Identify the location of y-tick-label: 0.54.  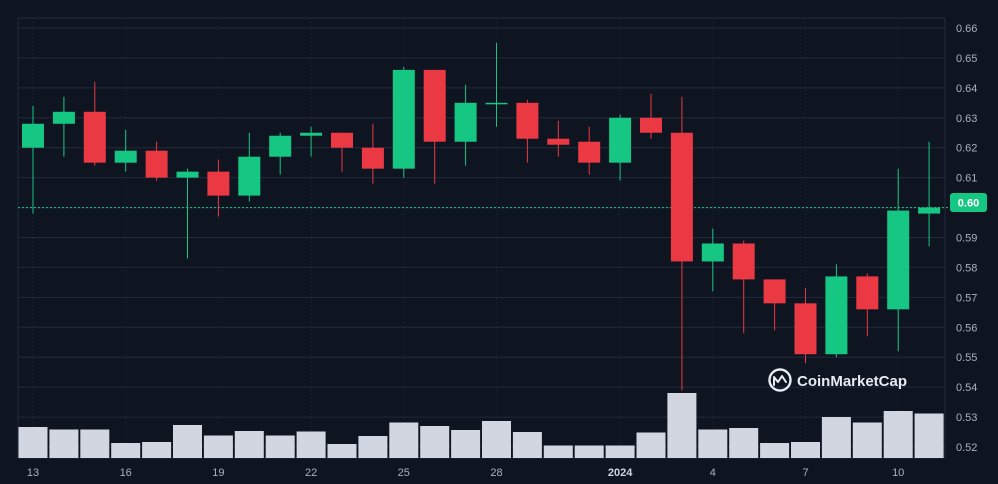
(966, 388).